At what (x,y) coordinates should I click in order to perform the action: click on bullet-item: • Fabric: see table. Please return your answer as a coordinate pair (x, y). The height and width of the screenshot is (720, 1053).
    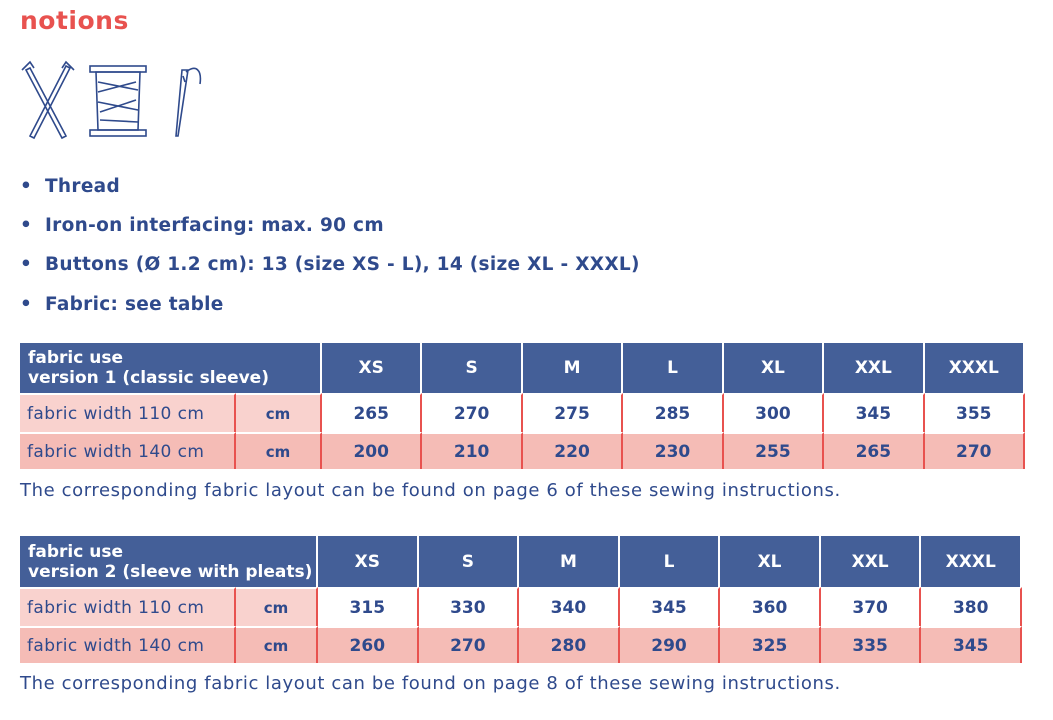
    Looking at the image, I should click on (122, 304).